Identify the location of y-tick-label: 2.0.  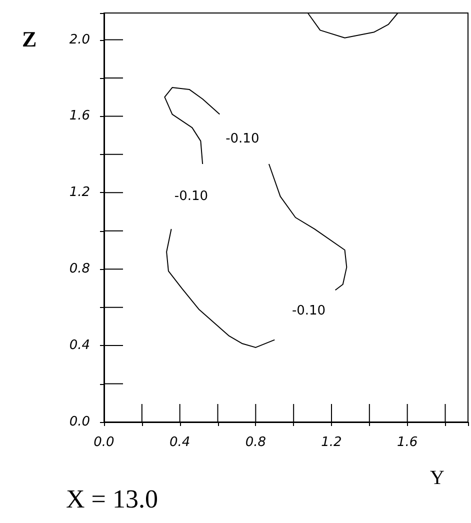
(79, 40).